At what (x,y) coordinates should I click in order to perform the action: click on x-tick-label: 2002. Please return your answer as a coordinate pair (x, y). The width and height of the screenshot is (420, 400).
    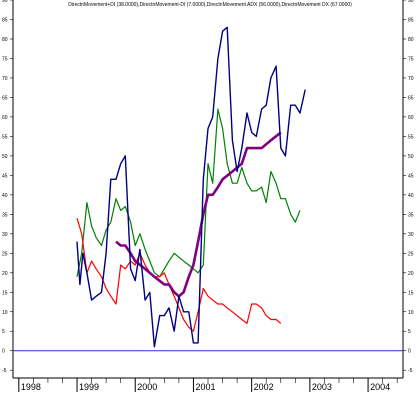
    Looking at the image, I should click on (264, 387).